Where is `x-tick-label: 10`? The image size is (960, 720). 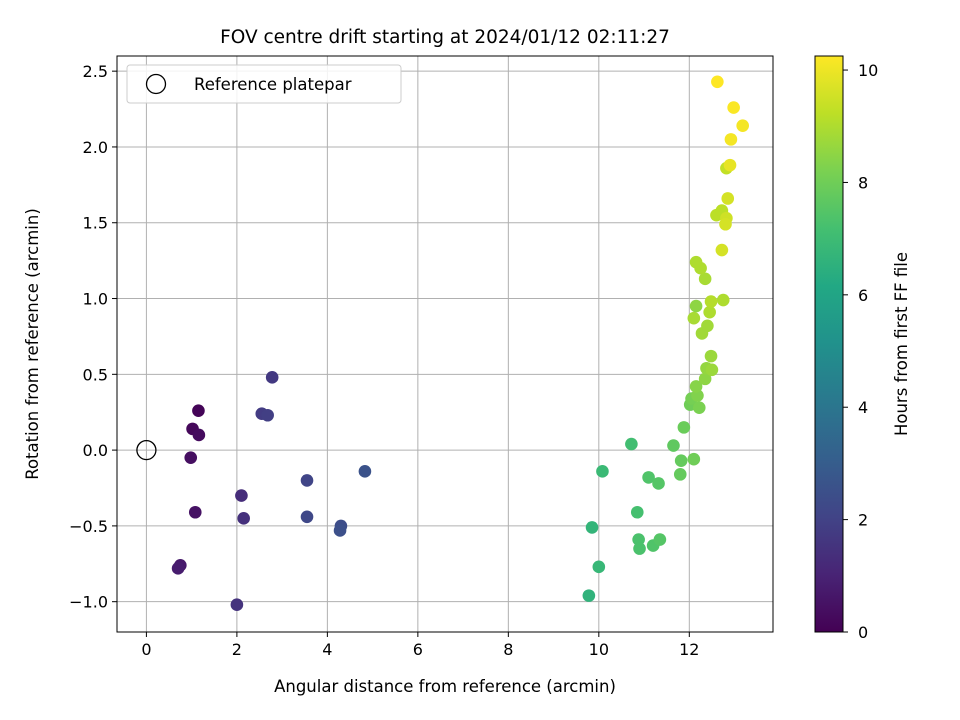
x-tick-label: 10 is located at coordinates (599, 649).